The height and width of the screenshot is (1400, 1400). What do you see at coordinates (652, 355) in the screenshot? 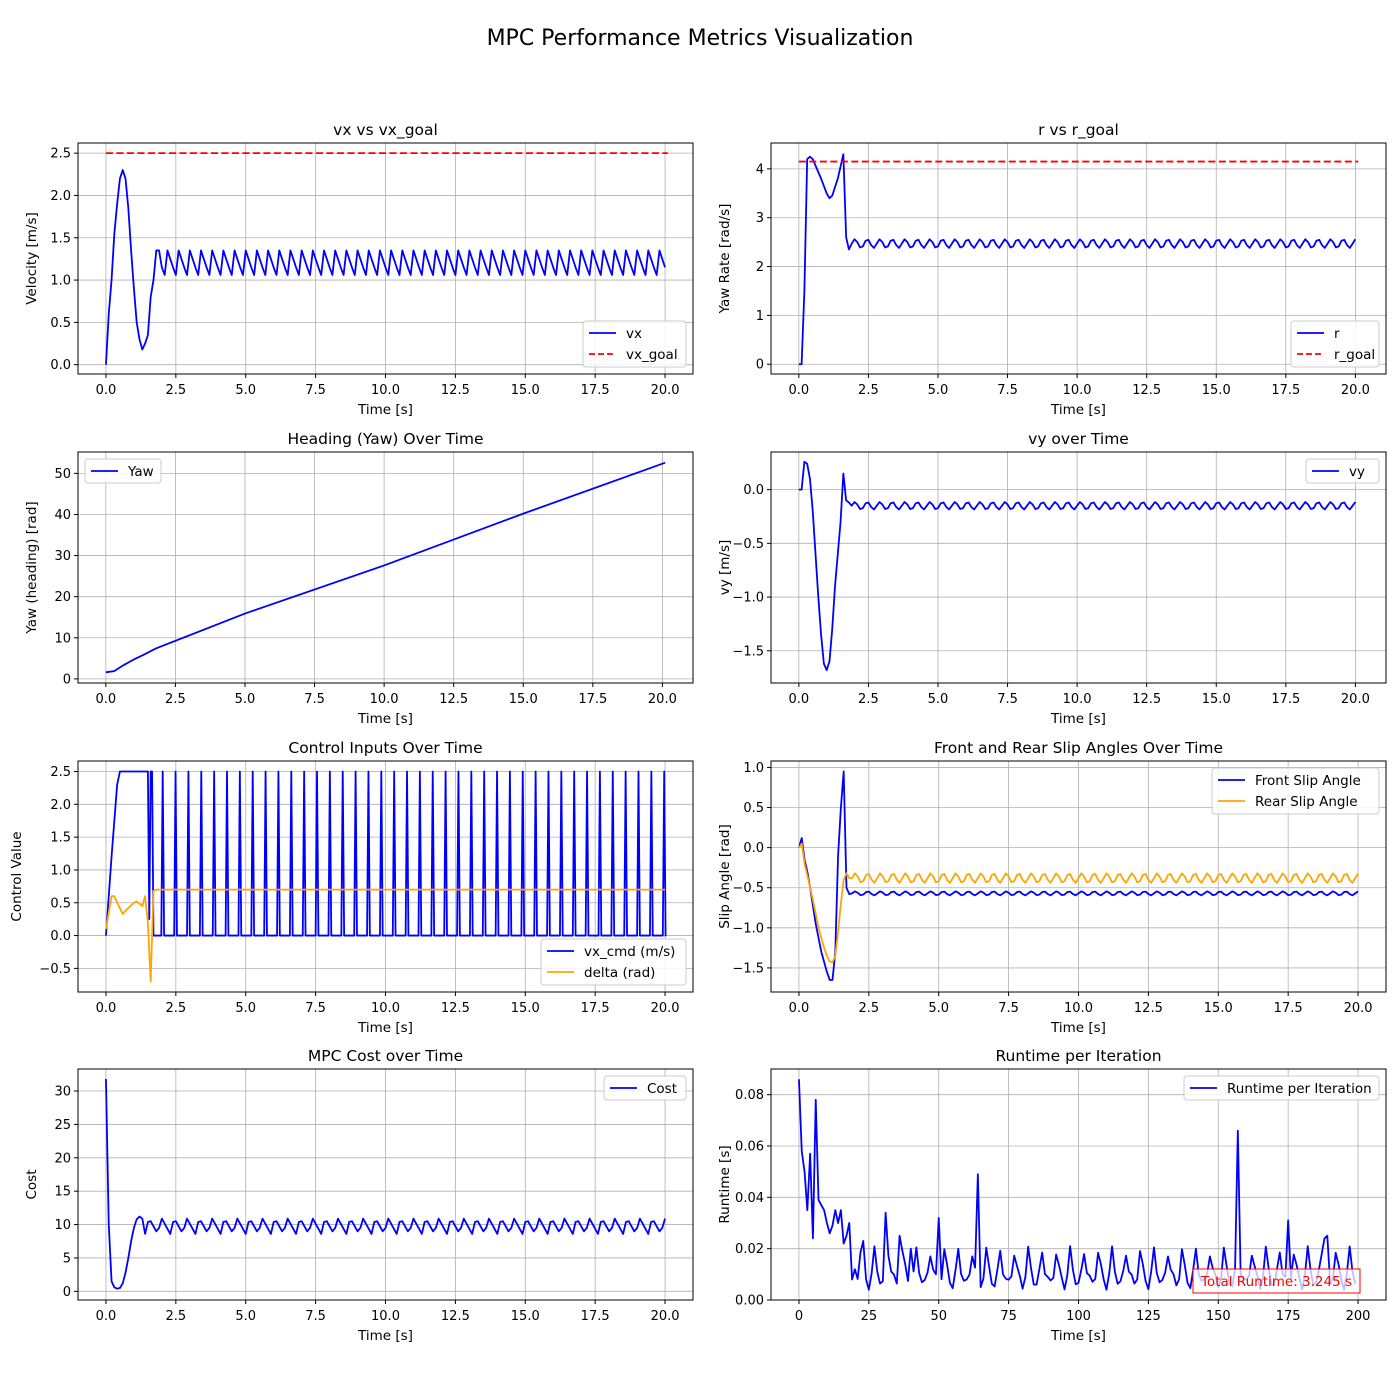
I see `legend-entry: vx_goal` at bounding box center [652, 355].